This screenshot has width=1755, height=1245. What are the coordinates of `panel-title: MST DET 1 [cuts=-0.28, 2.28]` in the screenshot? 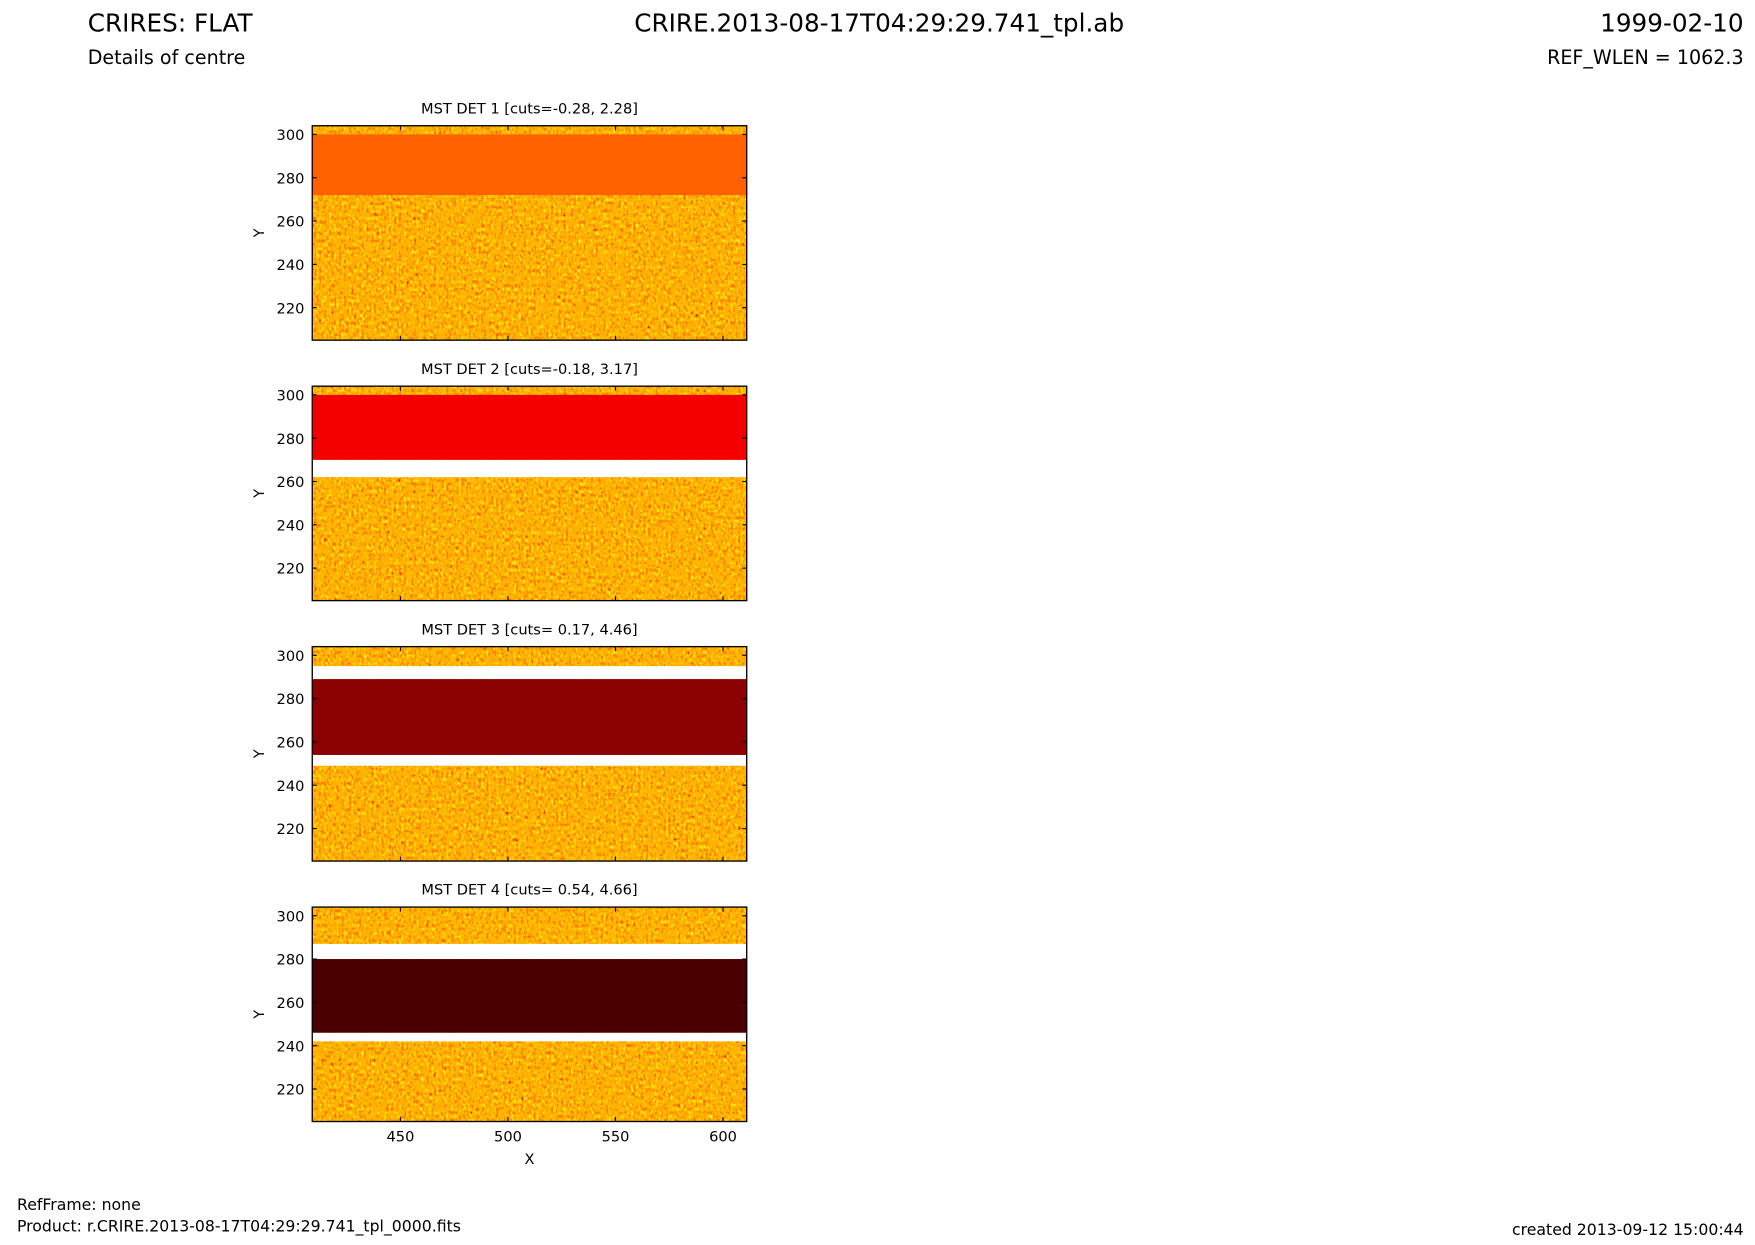 It's located at (529, 108).